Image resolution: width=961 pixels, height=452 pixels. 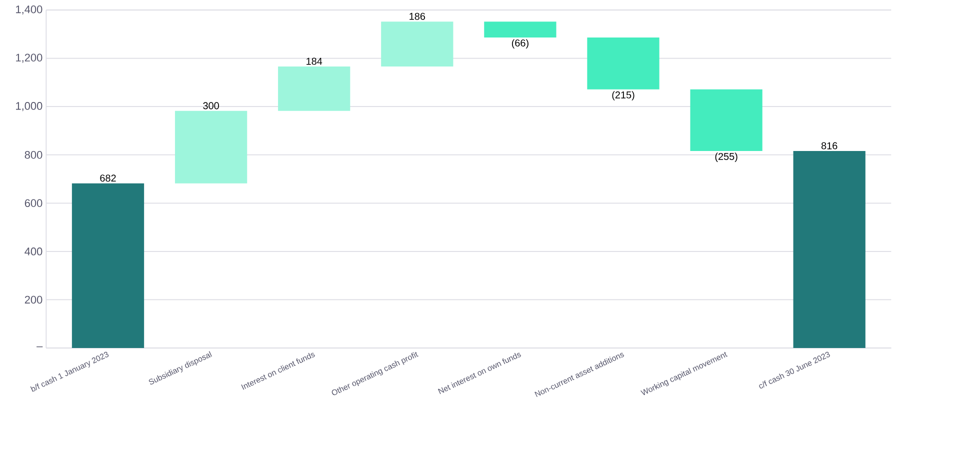 I want to click on data-label: 300, so click(x=211, y=106).